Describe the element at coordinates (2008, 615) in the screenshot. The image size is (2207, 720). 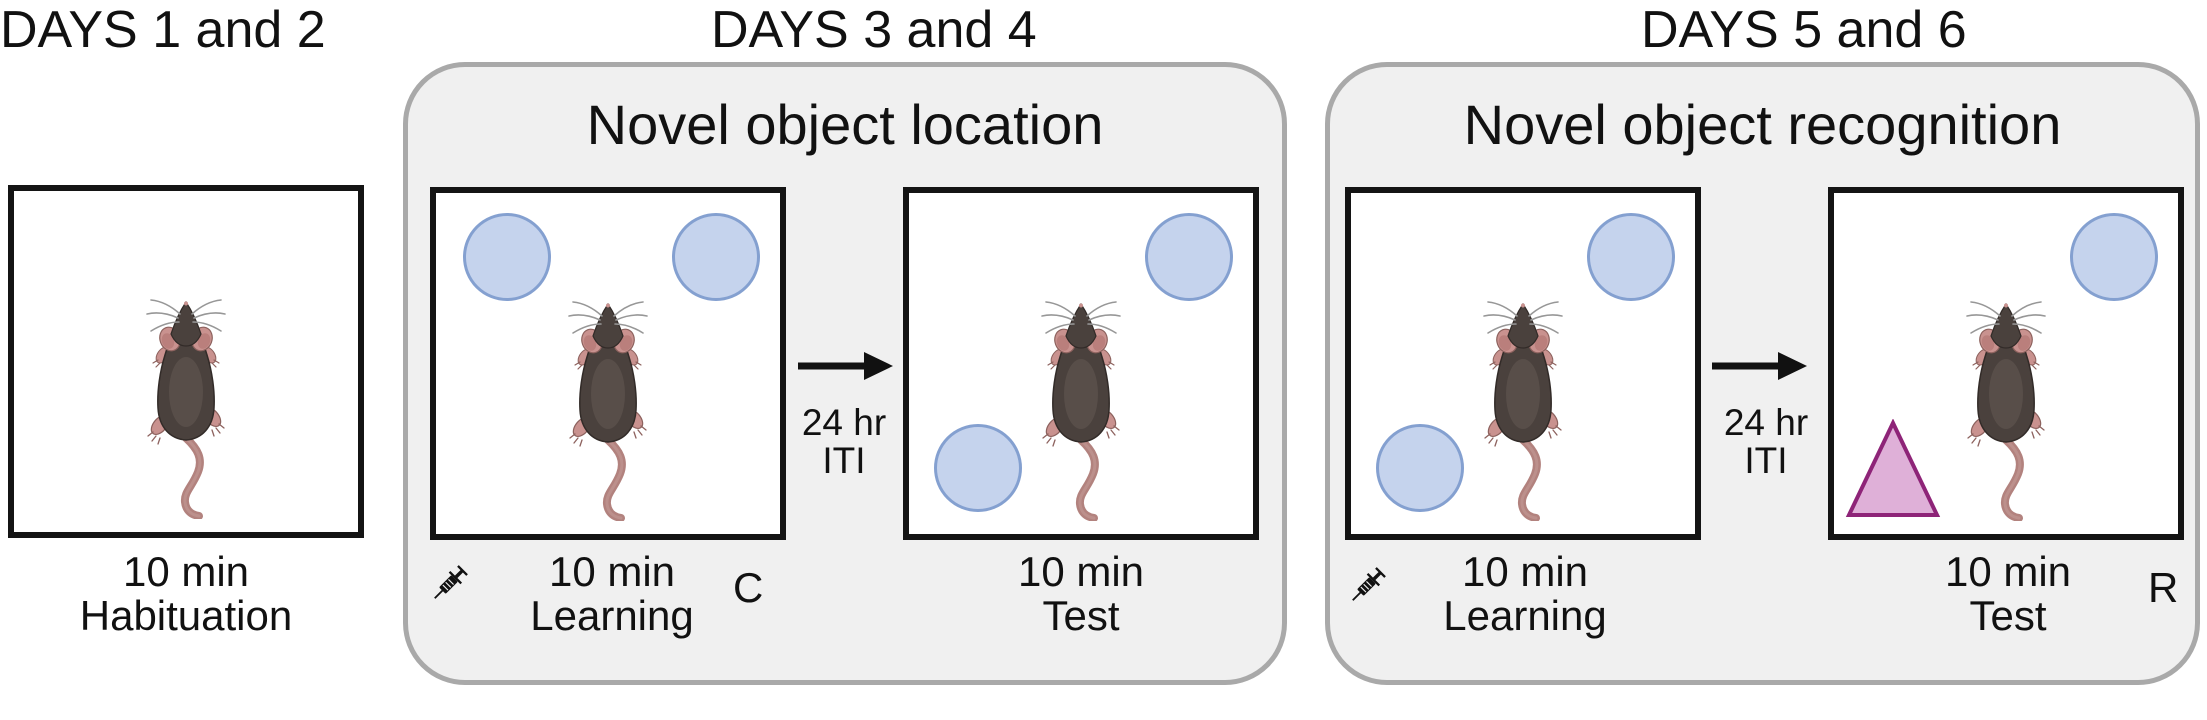
I see `nor-test-label: Test` at that location.